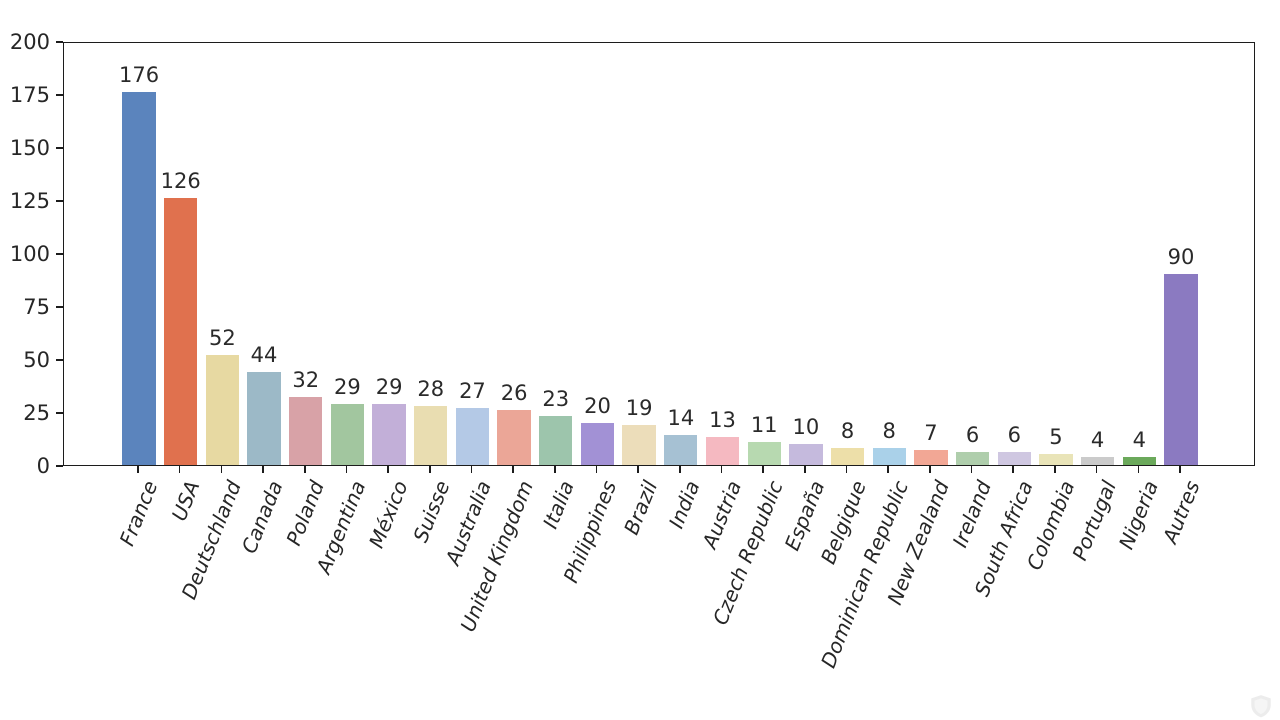  What do you see at coordinates (1181, 257) in the screenshot?
I see `bar-value-label: 90` at bounding box center [1181, 257].